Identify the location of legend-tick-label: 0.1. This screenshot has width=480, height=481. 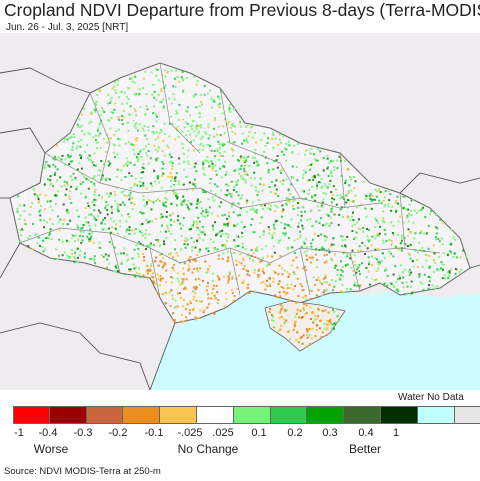
(259, 433).